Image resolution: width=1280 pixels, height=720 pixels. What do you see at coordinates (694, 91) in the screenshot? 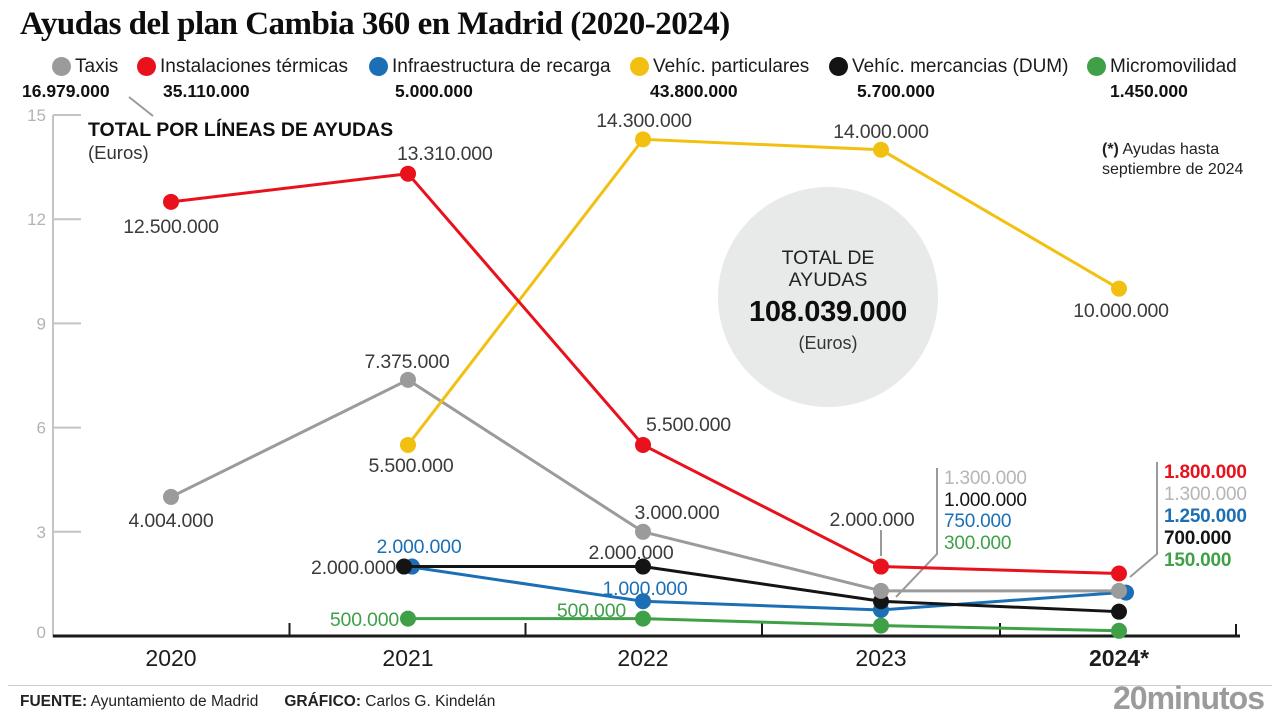
I see `legend-item-total: 43.800.000` at bounding box center [694, 91].